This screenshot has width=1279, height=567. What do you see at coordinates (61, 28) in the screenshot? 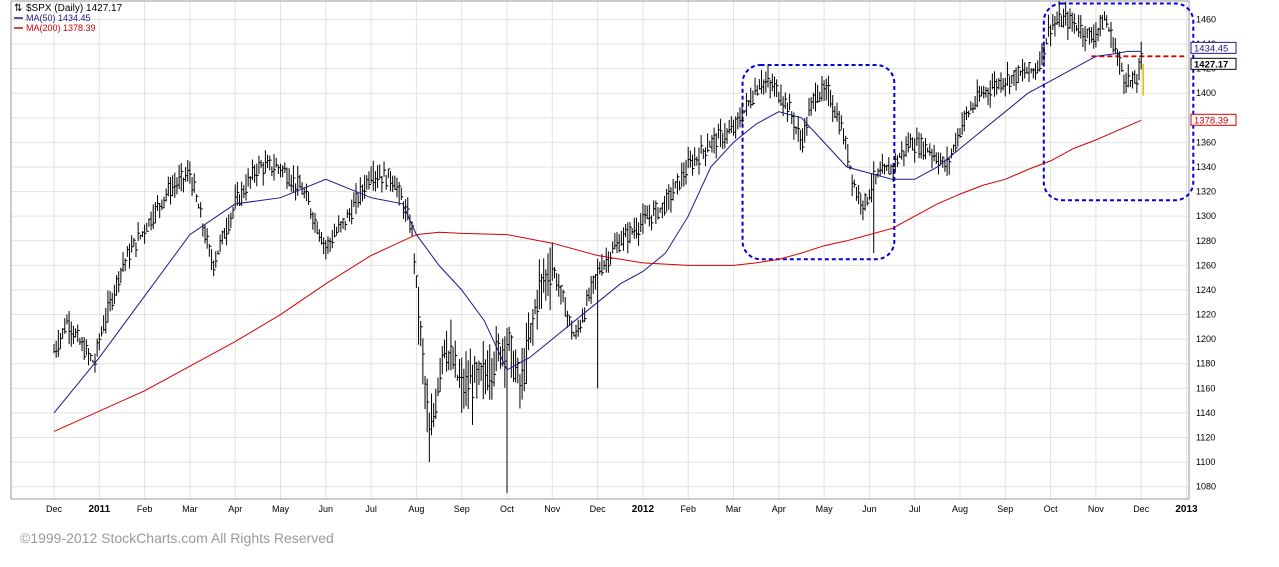
I see `legend-ma200: MA(200) 1378.39` at bounding box center [61, 28].